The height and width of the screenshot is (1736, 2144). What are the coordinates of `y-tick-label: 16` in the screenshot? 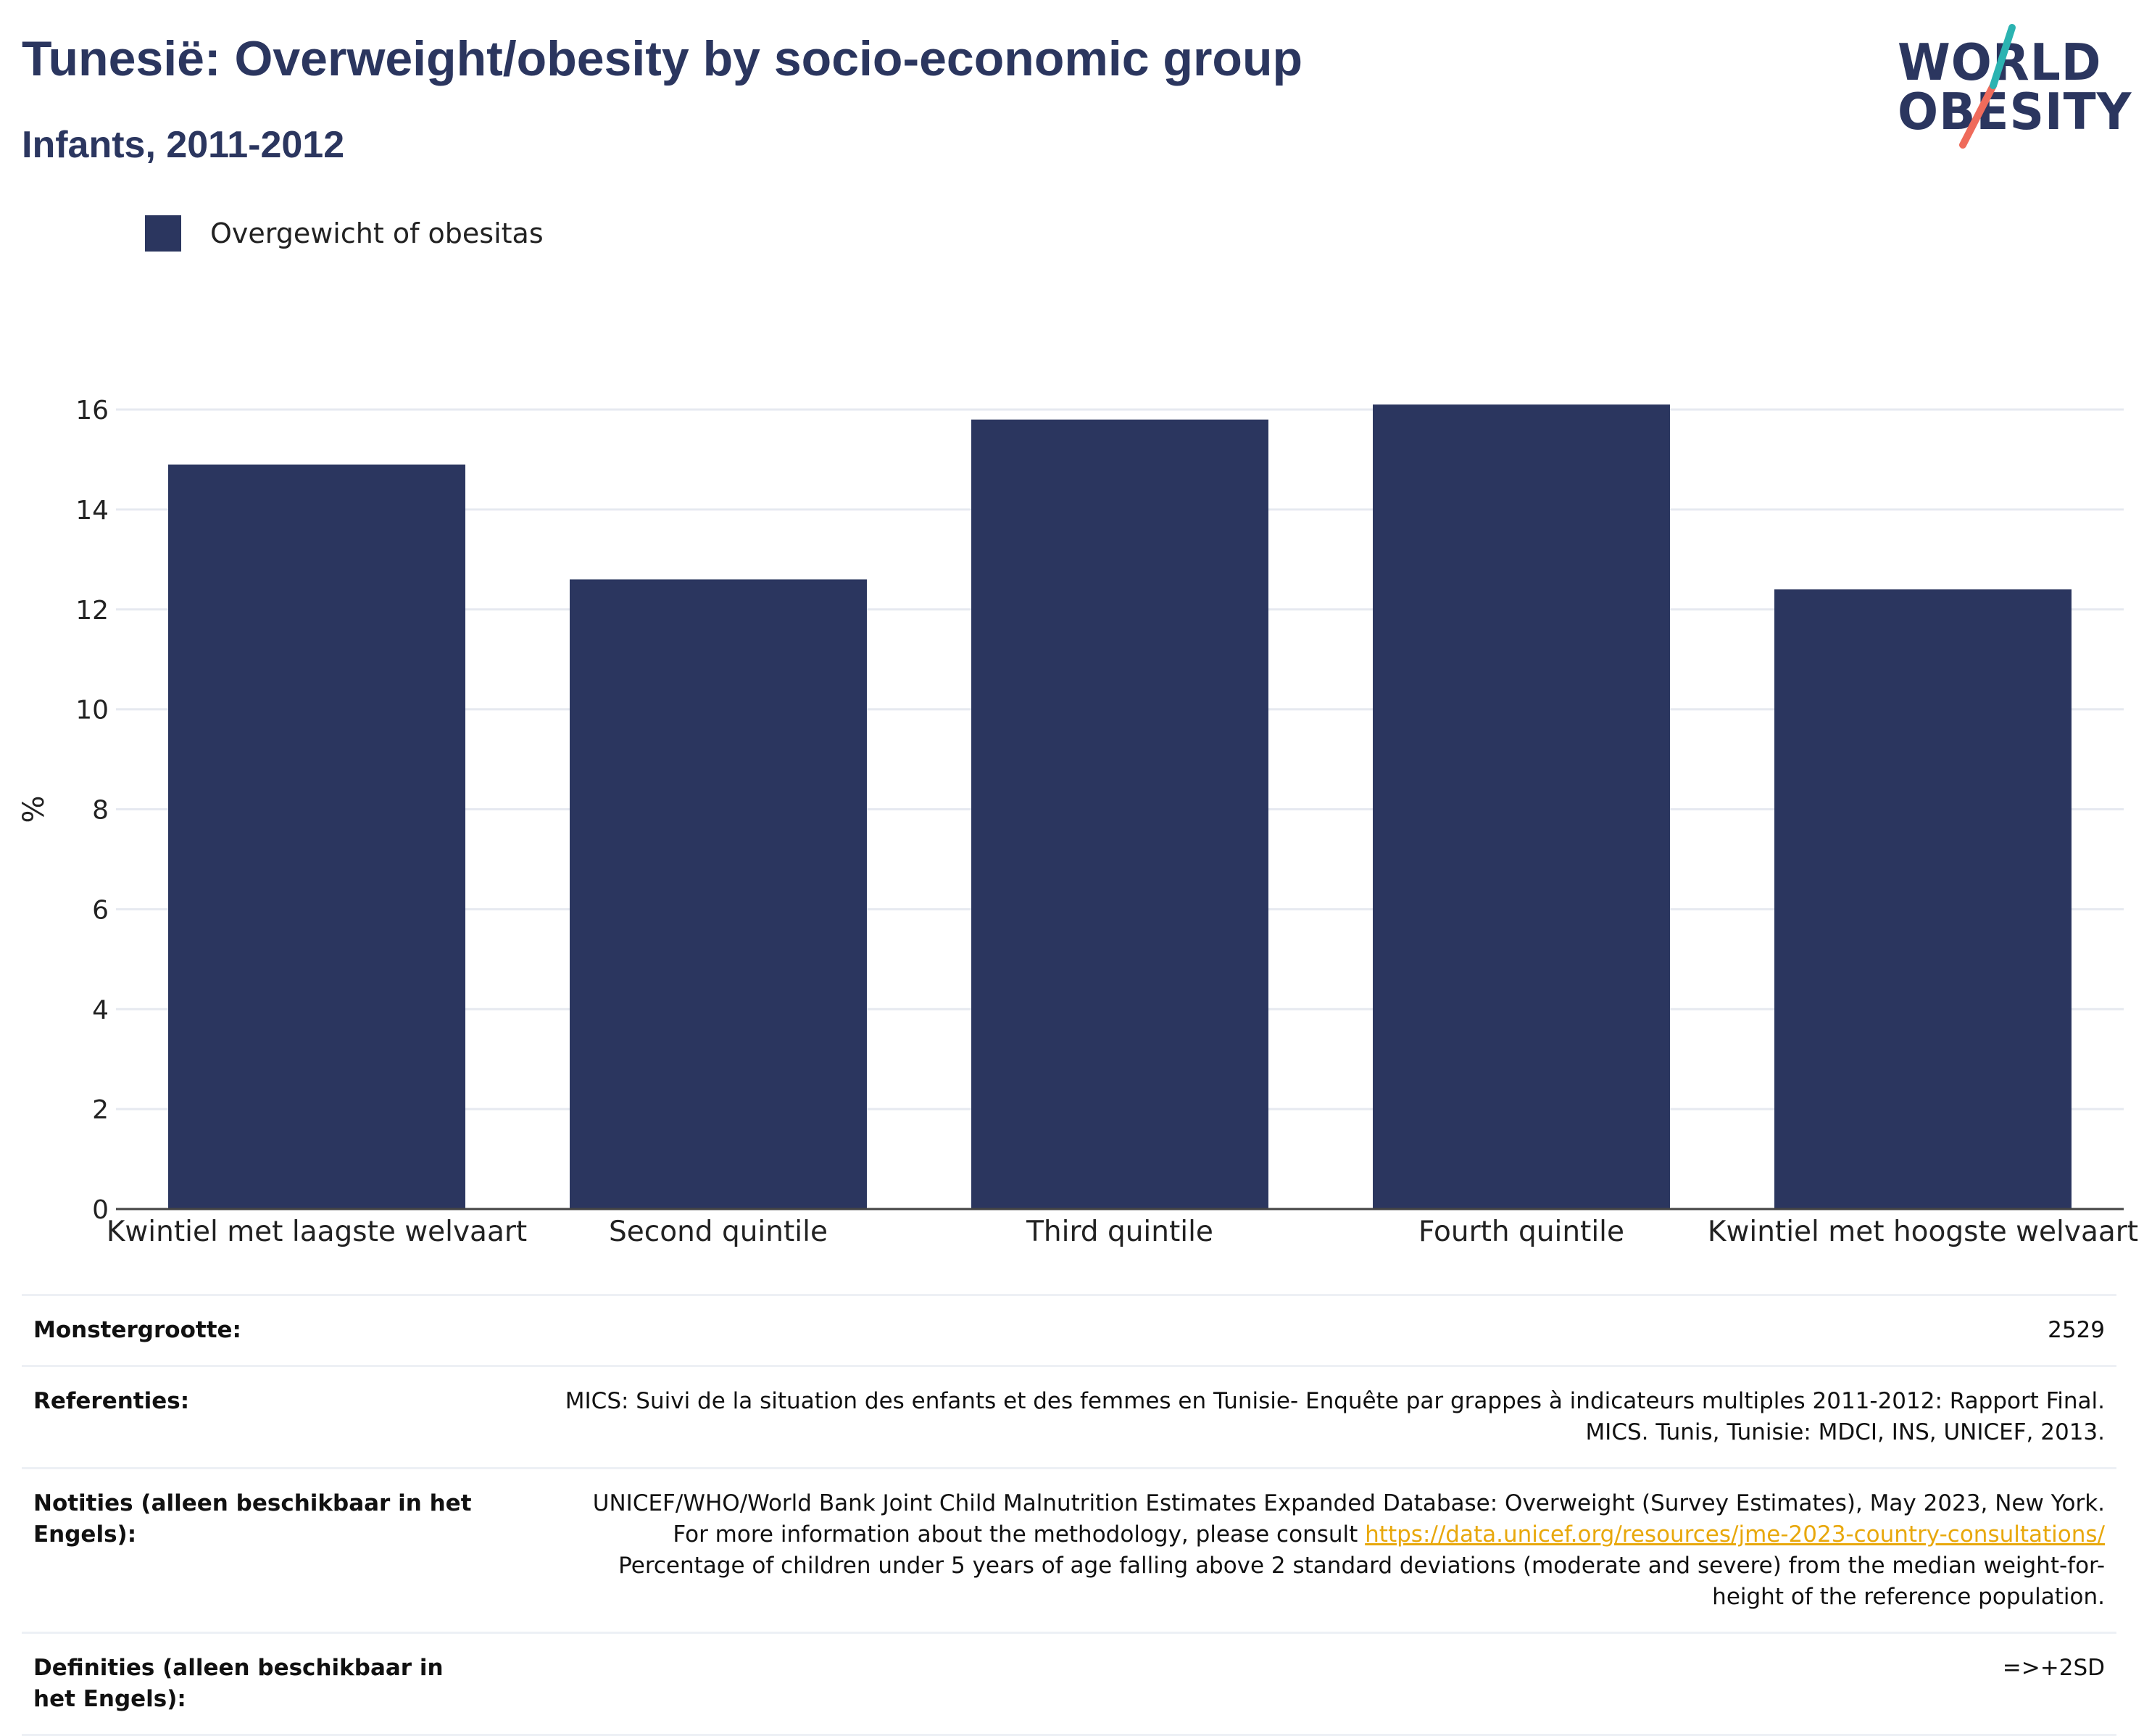 It's located at (92, 410).